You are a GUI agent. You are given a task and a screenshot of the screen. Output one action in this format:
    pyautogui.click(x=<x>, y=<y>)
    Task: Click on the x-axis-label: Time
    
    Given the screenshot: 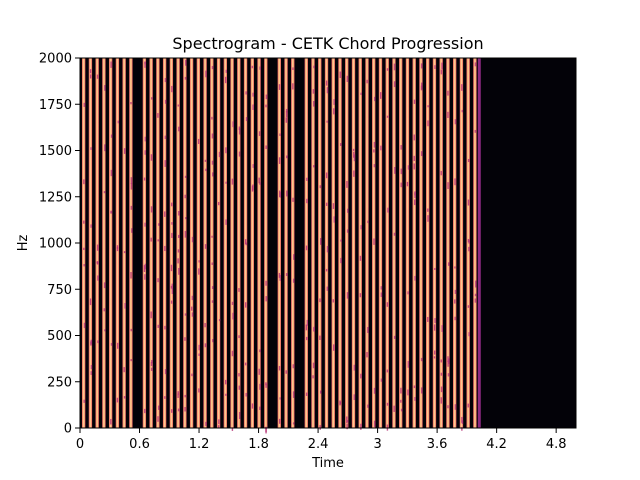 What is the action you would take?
    pyautogui.click(x=327, y=463)
    